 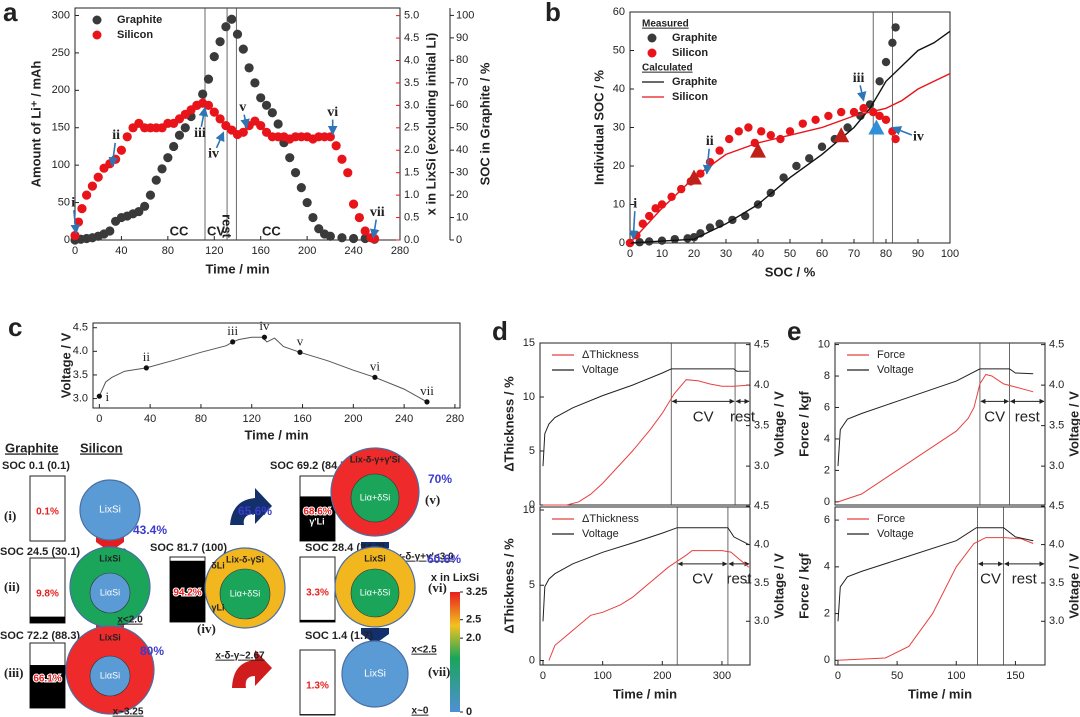 What do you see at coordinates (135, 35) in the screenshot?
I see `legend-label: Silicon` at bounding box center [135, 35].